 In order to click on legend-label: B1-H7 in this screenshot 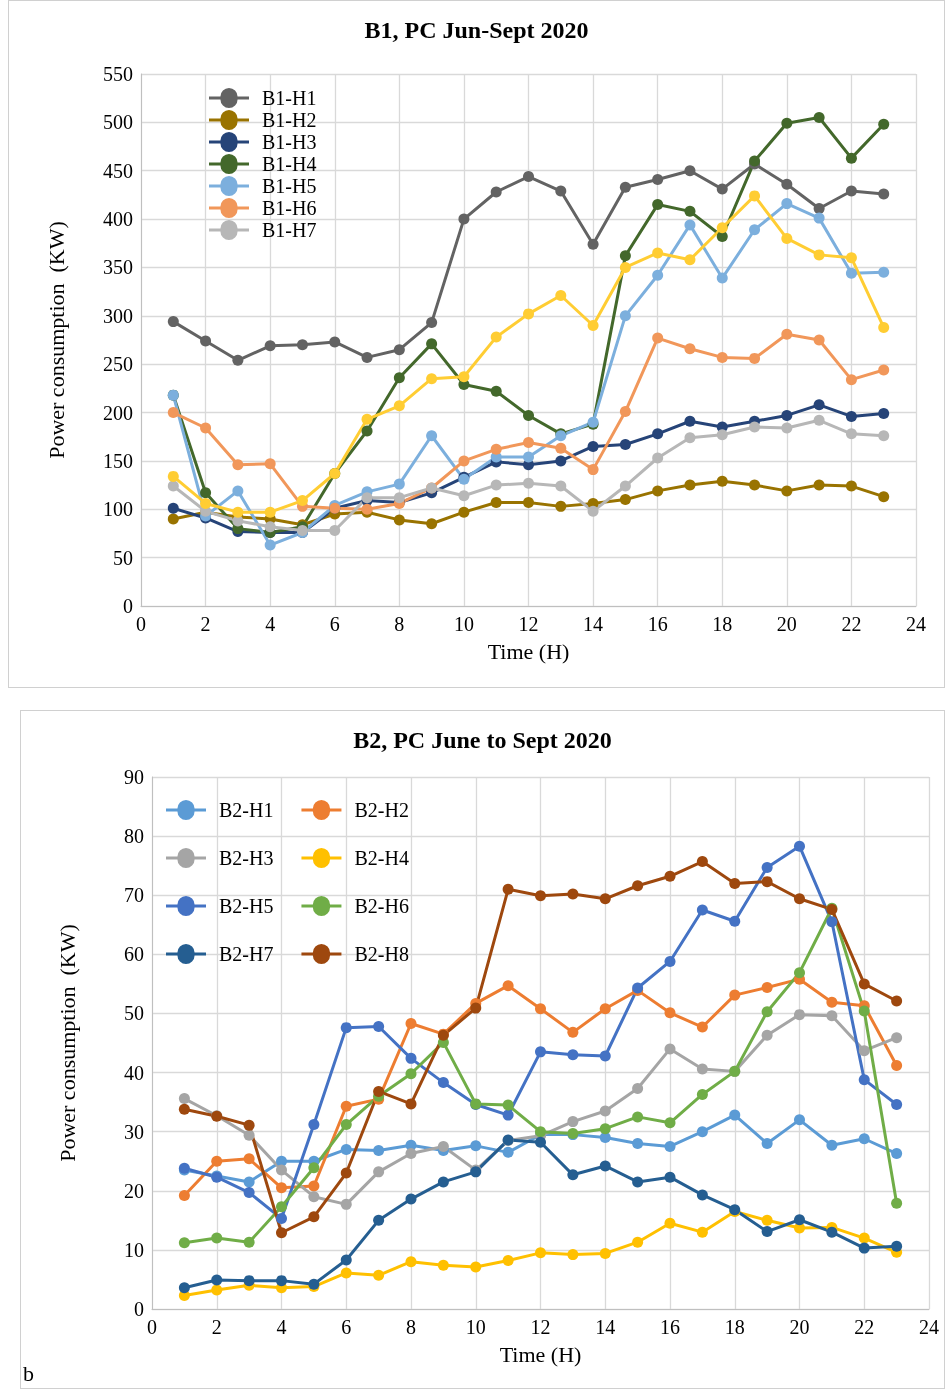, I will do `click(289, 230)`.